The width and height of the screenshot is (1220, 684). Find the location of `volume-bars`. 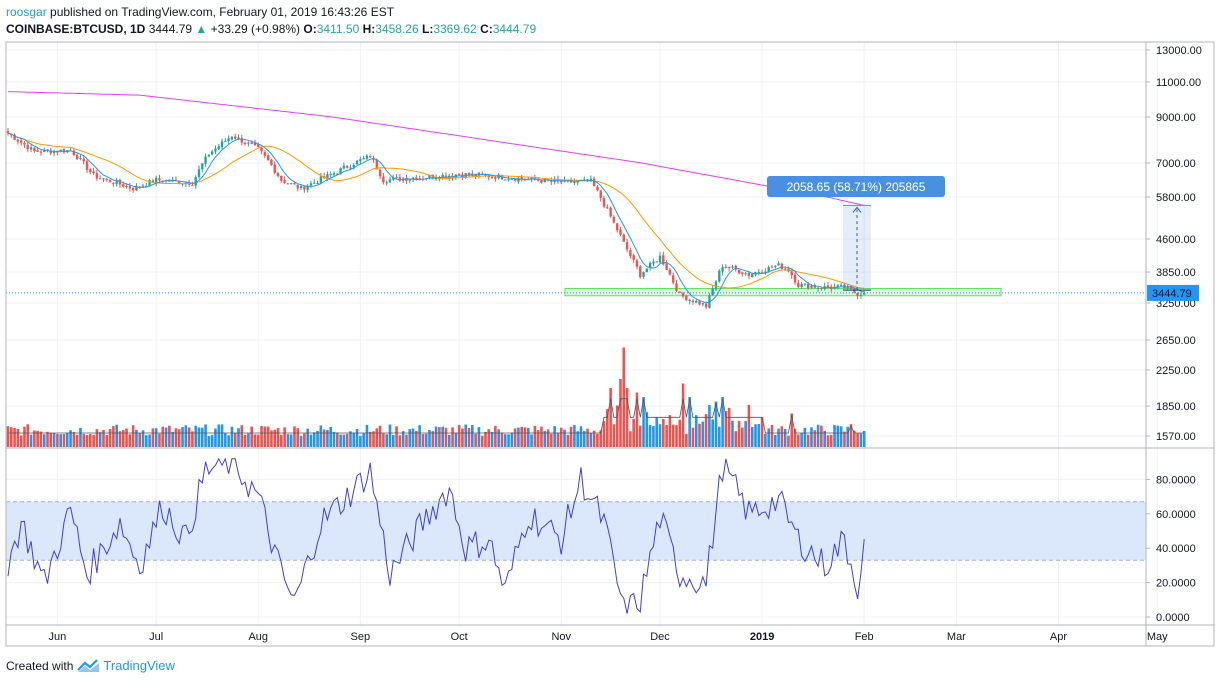

volume-bars is located at coordinates (436, 397).